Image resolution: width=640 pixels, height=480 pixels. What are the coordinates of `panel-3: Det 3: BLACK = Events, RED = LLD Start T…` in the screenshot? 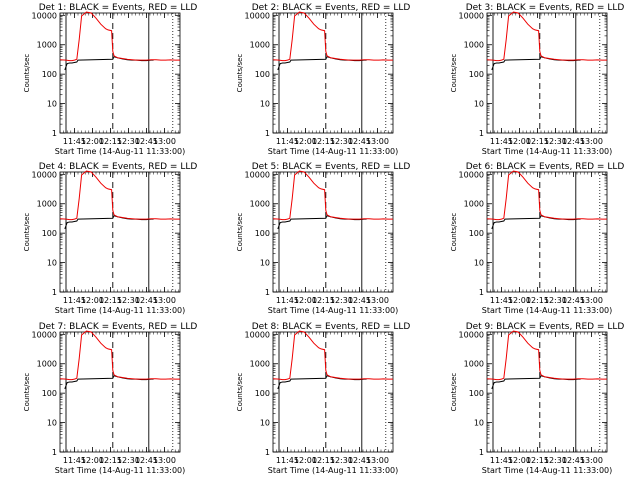 It's located at (537, 79).